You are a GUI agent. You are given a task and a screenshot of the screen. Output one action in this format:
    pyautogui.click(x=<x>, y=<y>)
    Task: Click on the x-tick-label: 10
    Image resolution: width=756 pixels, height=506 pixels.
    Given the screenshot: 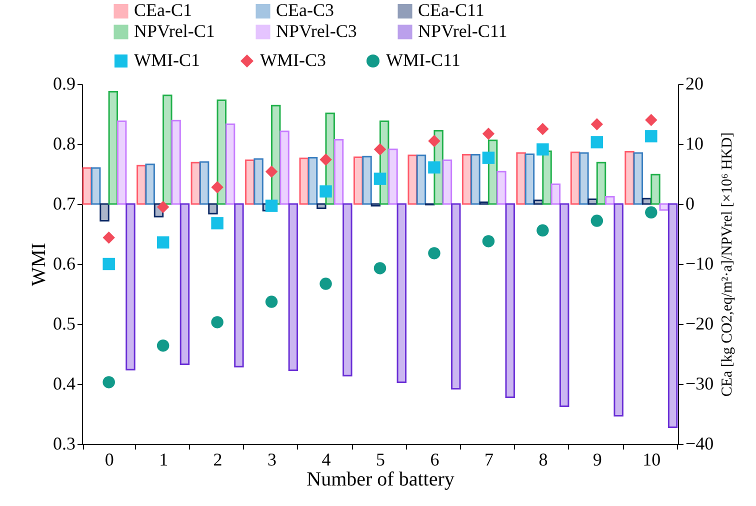 What is the action you would take?
    pyautogui.click(x=651, y=460)
    